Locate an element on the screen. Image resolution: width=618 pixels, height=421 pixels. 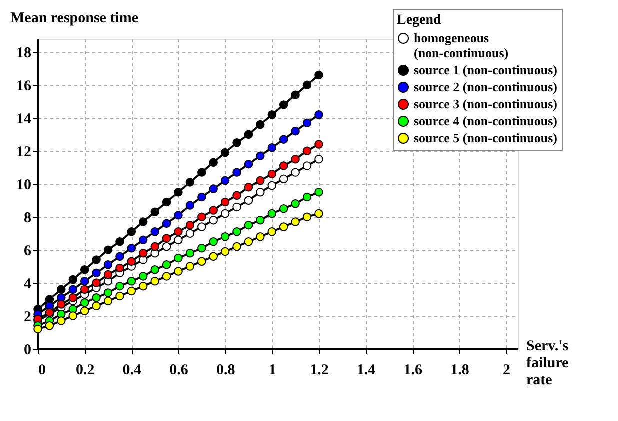
y-tick-label: 4 is located at coordinates (28, 284).